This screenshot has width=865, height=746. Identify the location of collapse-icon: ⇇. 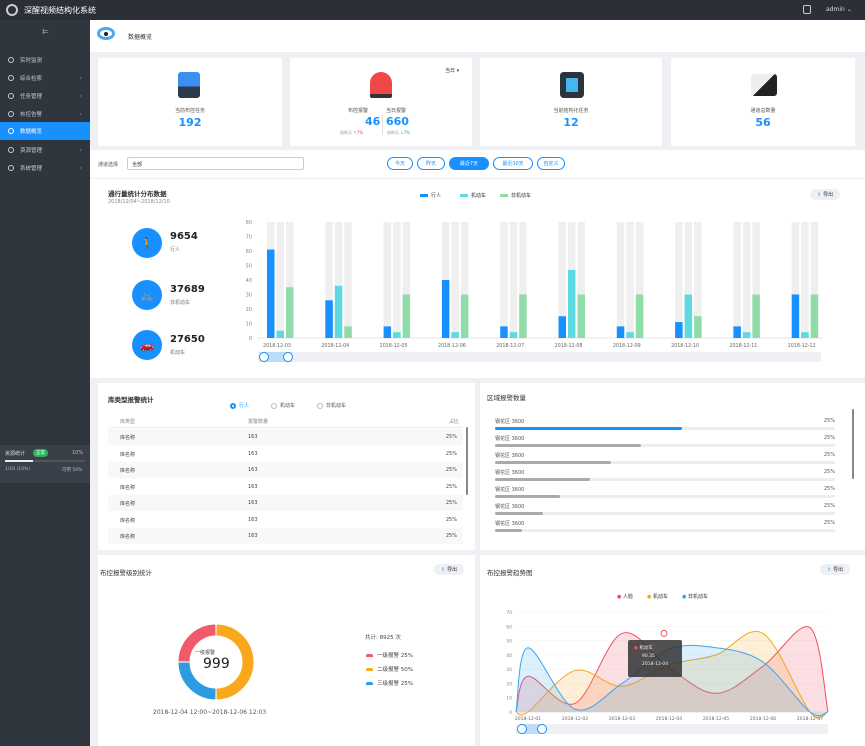
(45, 31).